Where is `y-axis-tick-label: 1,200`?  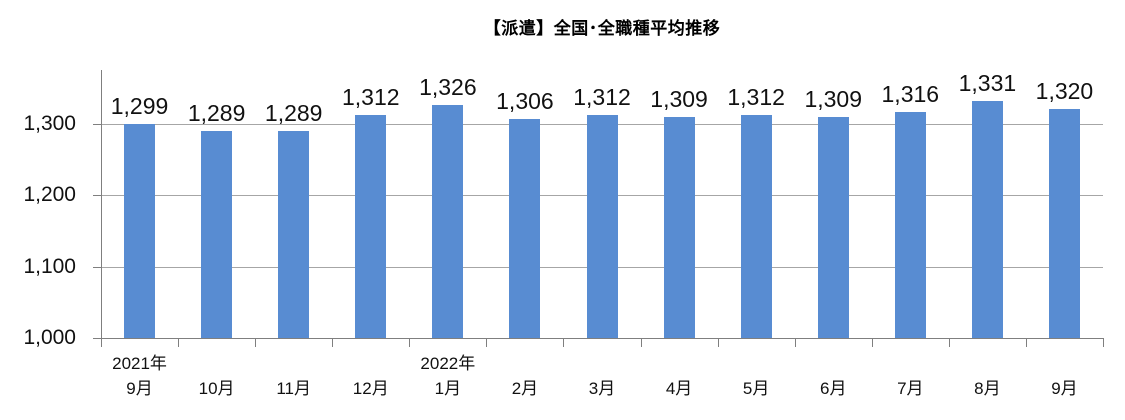 y-axis-tick-label: 1,200 is located at coordinates (49, 195).